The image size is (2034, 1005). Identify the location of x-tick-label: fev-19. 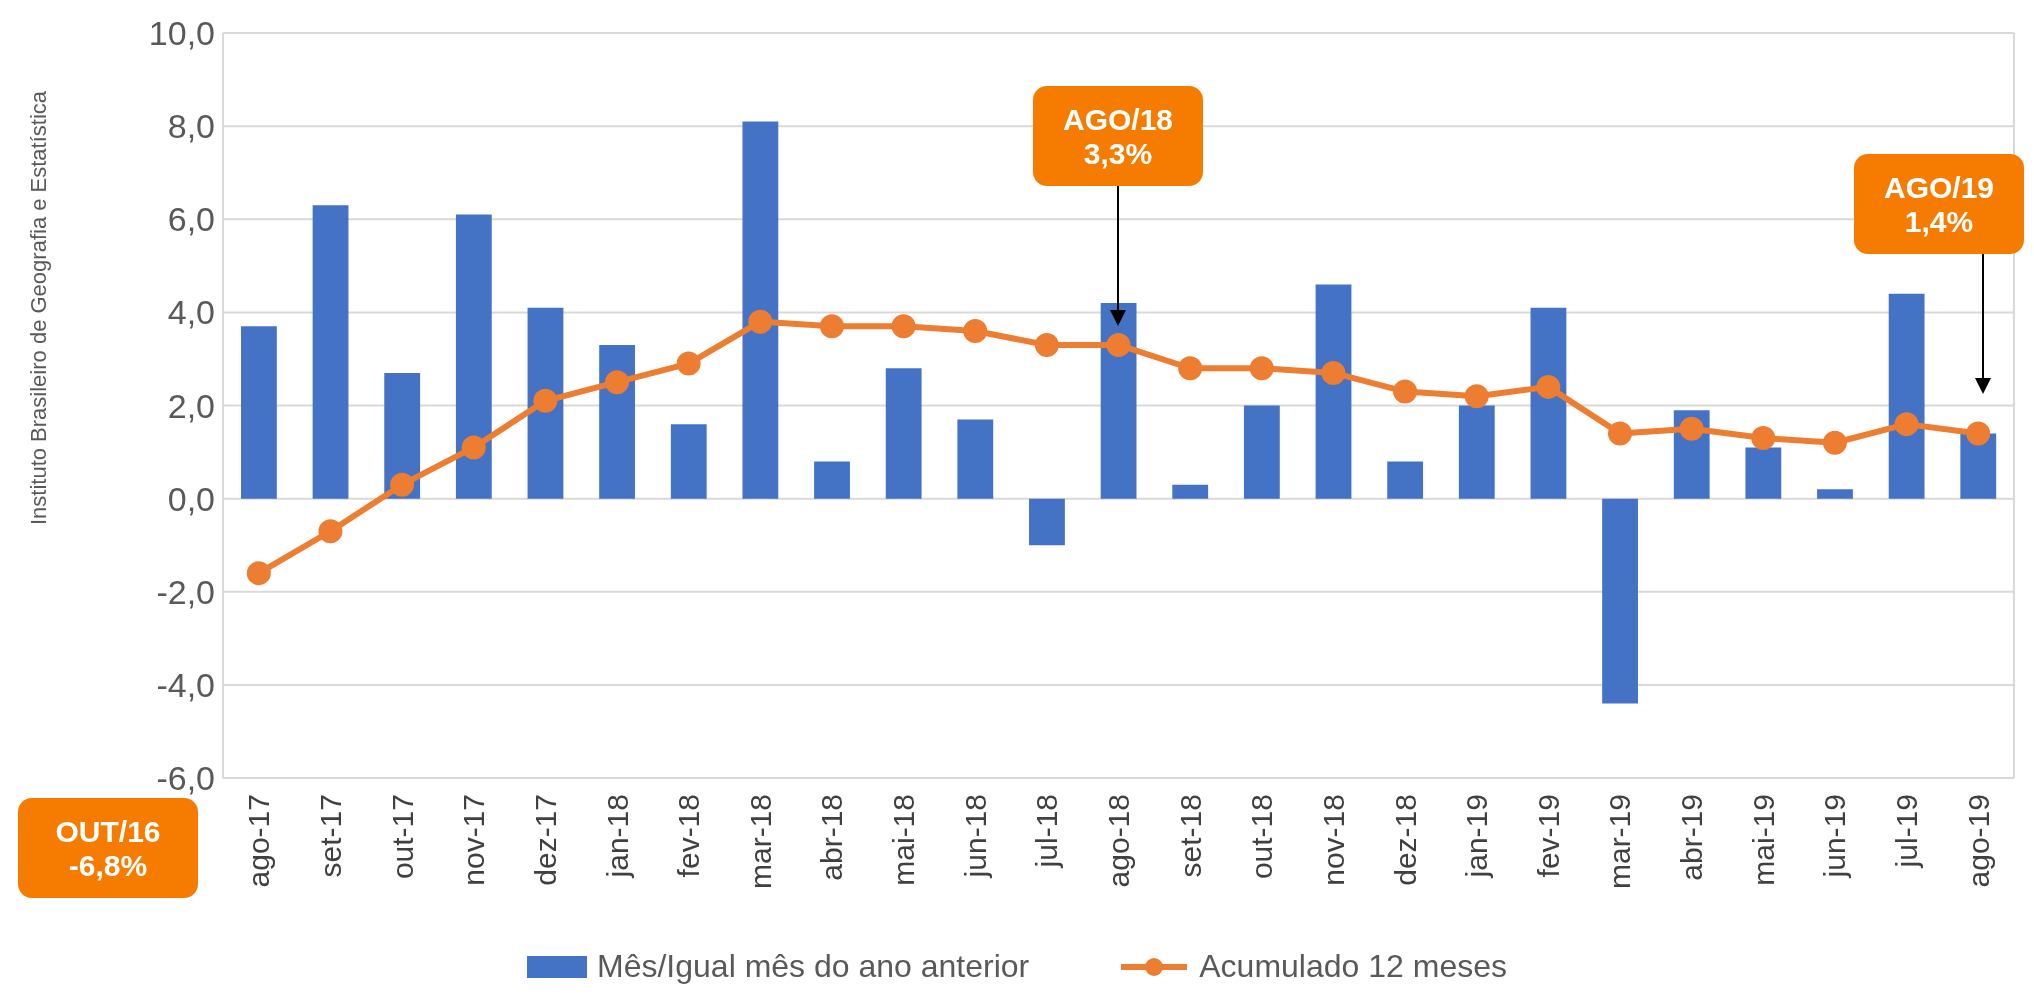
(1548, 836).